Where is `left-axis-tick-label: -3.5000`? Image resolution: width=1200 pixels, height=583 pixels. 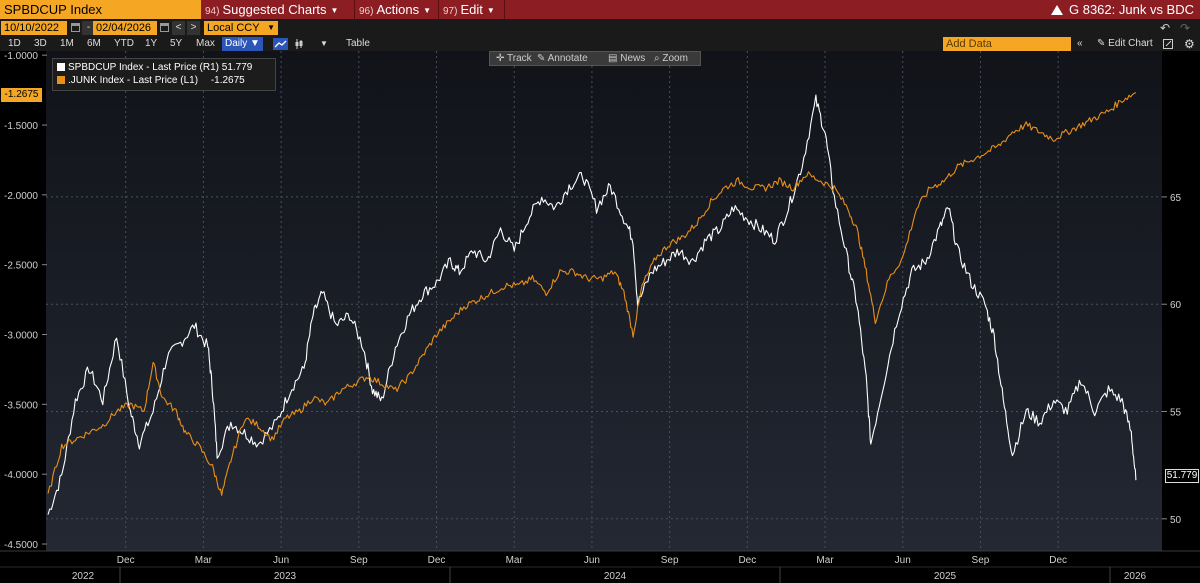 left-axis-tick-label: -3.5000 is located at coordinates (21, 405).